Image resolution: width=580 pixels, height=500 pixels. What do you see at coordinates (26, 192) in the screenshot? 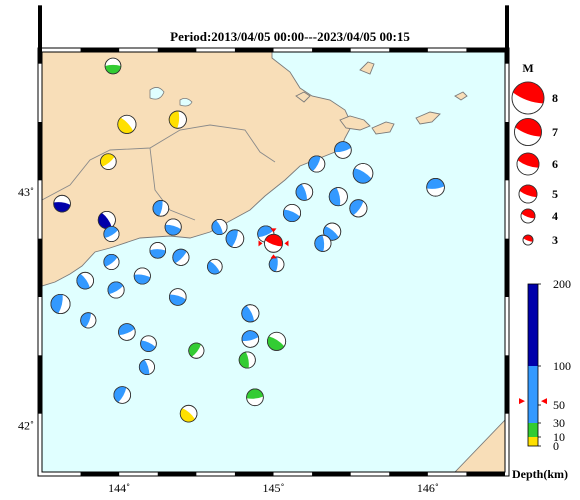
I see `y-tick-label: 43˚` at bounding box center [26, 192].